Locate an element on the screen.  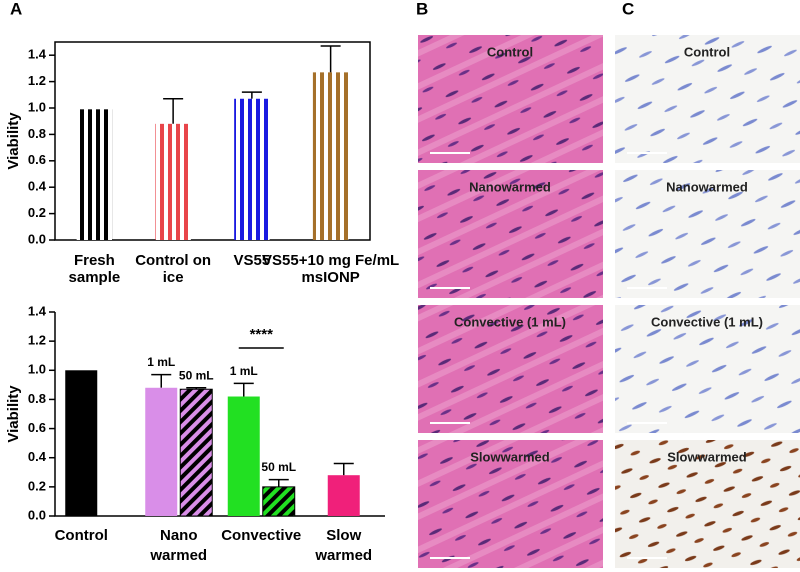
panel-letter: A is located at coordinates (16, 9).